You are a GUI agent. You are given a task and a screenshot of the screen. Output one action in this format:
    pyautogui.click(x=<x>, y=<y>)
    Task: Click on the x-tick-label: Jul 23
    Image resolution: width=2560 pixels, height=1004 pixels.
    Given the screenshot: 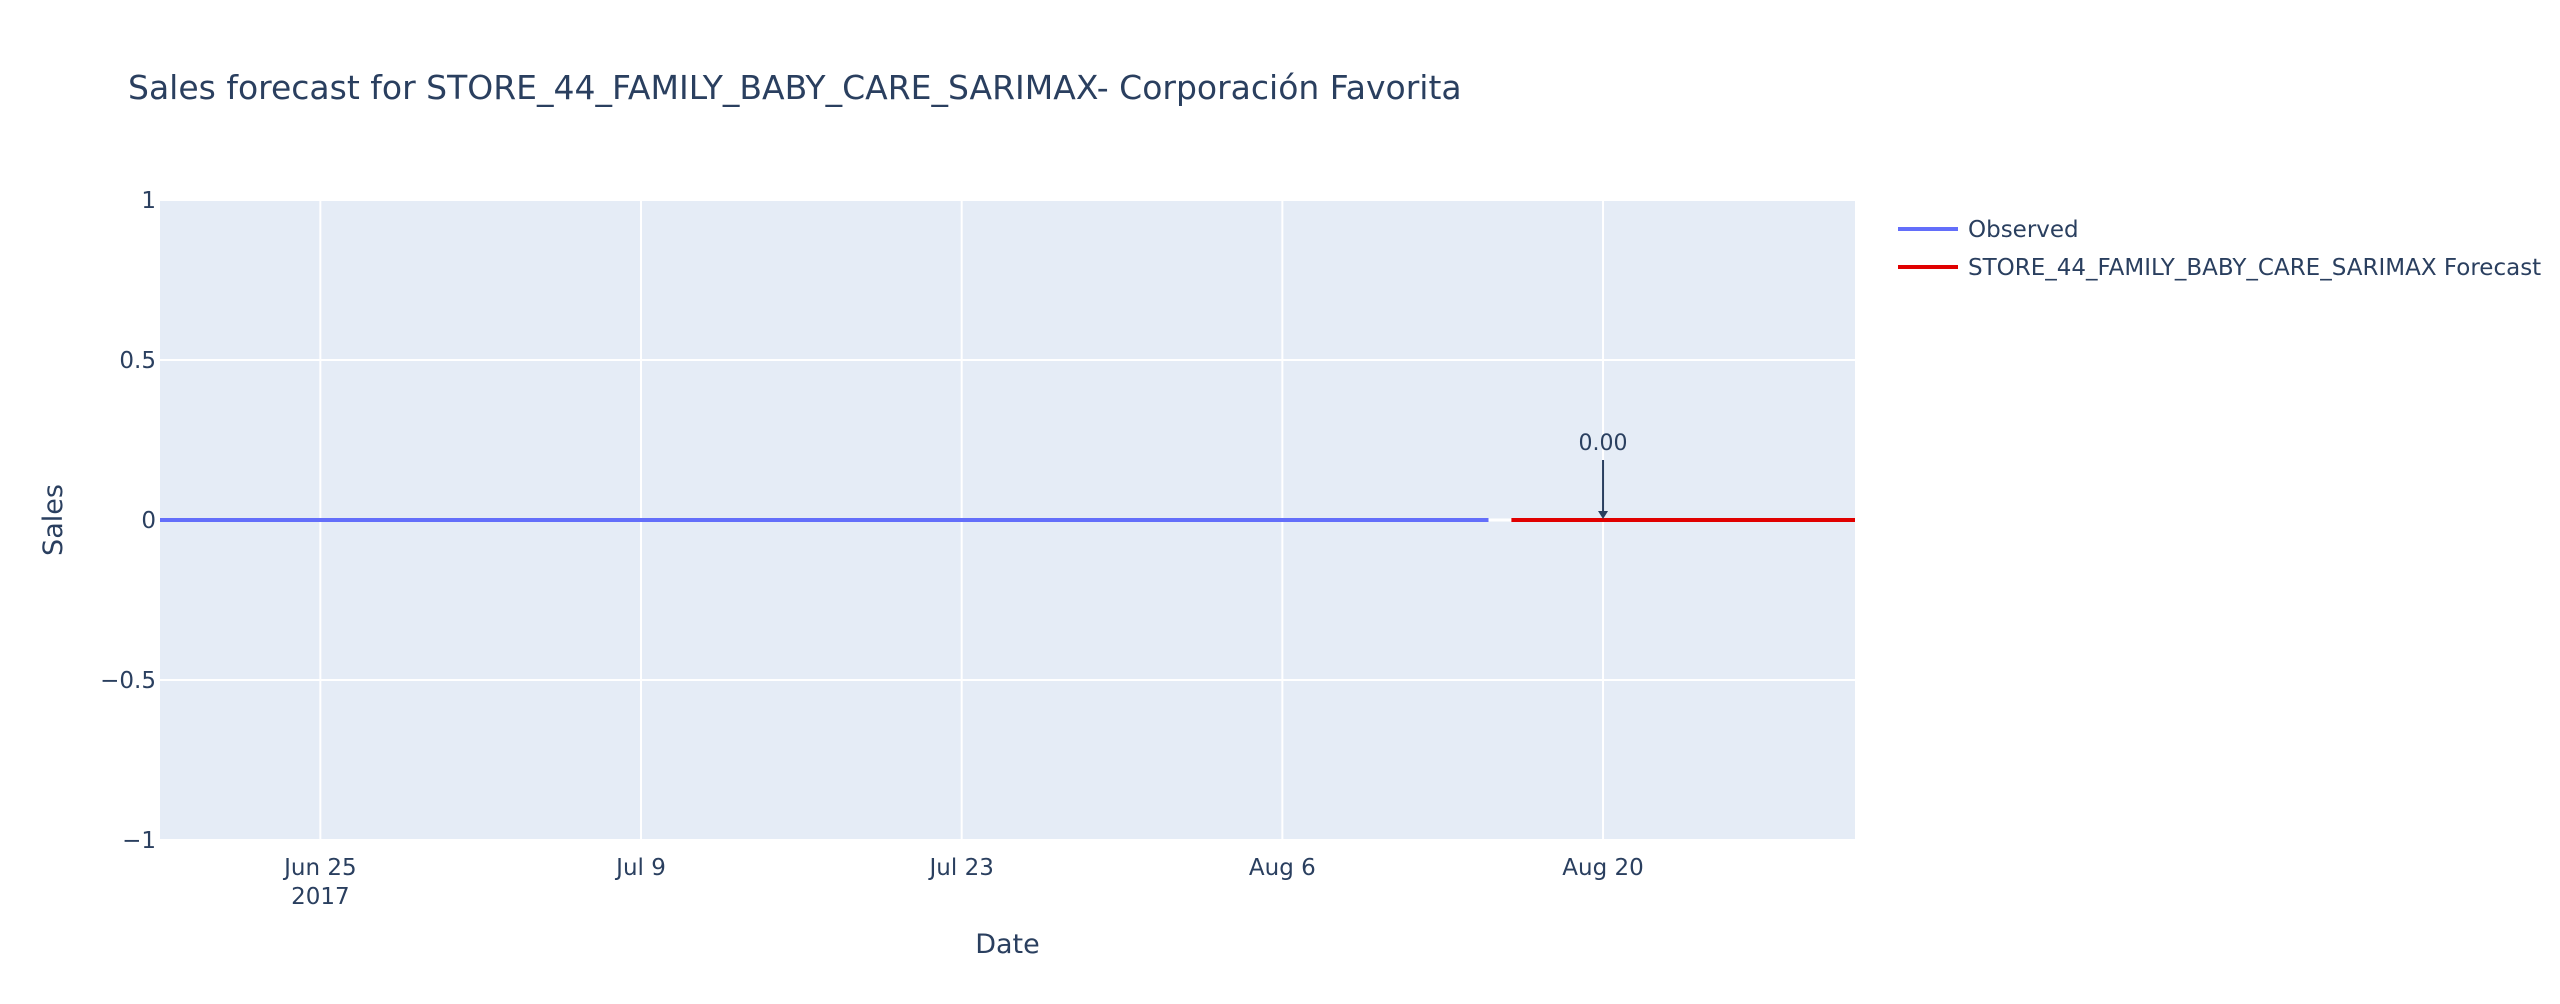 What is the action you would take?
    pyautogui.click(x=961, y=868)
    